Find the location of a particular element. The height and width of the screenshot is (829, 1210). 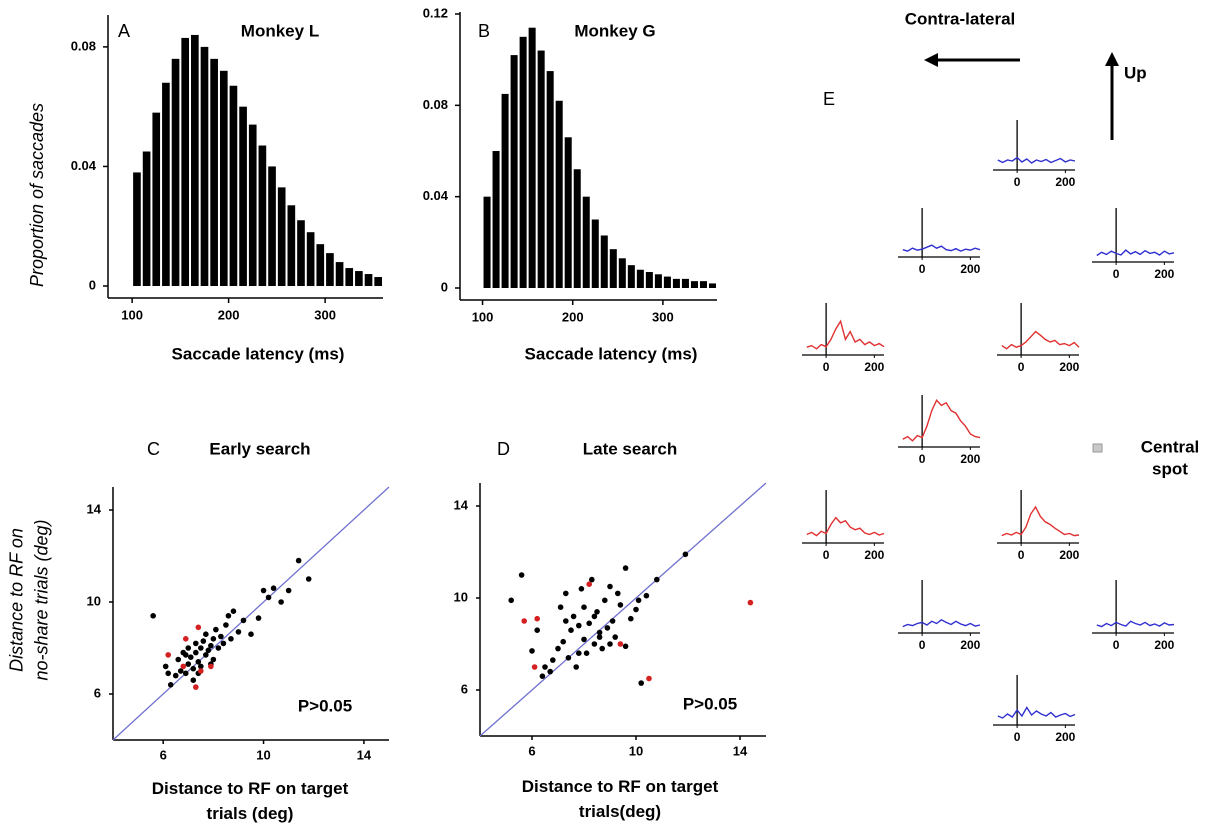

panel-label: D is located at coordinates (503, 449).